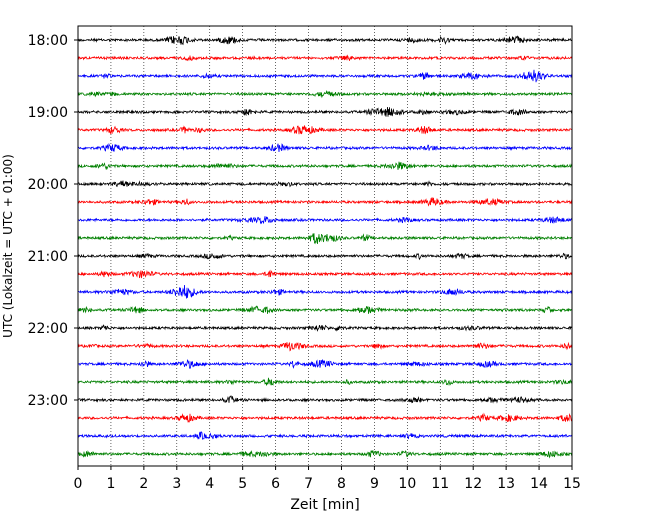  Describe the element at coordinates (209, 484) in the screenshot. I see `x-tick-label-4: 4` at that location.